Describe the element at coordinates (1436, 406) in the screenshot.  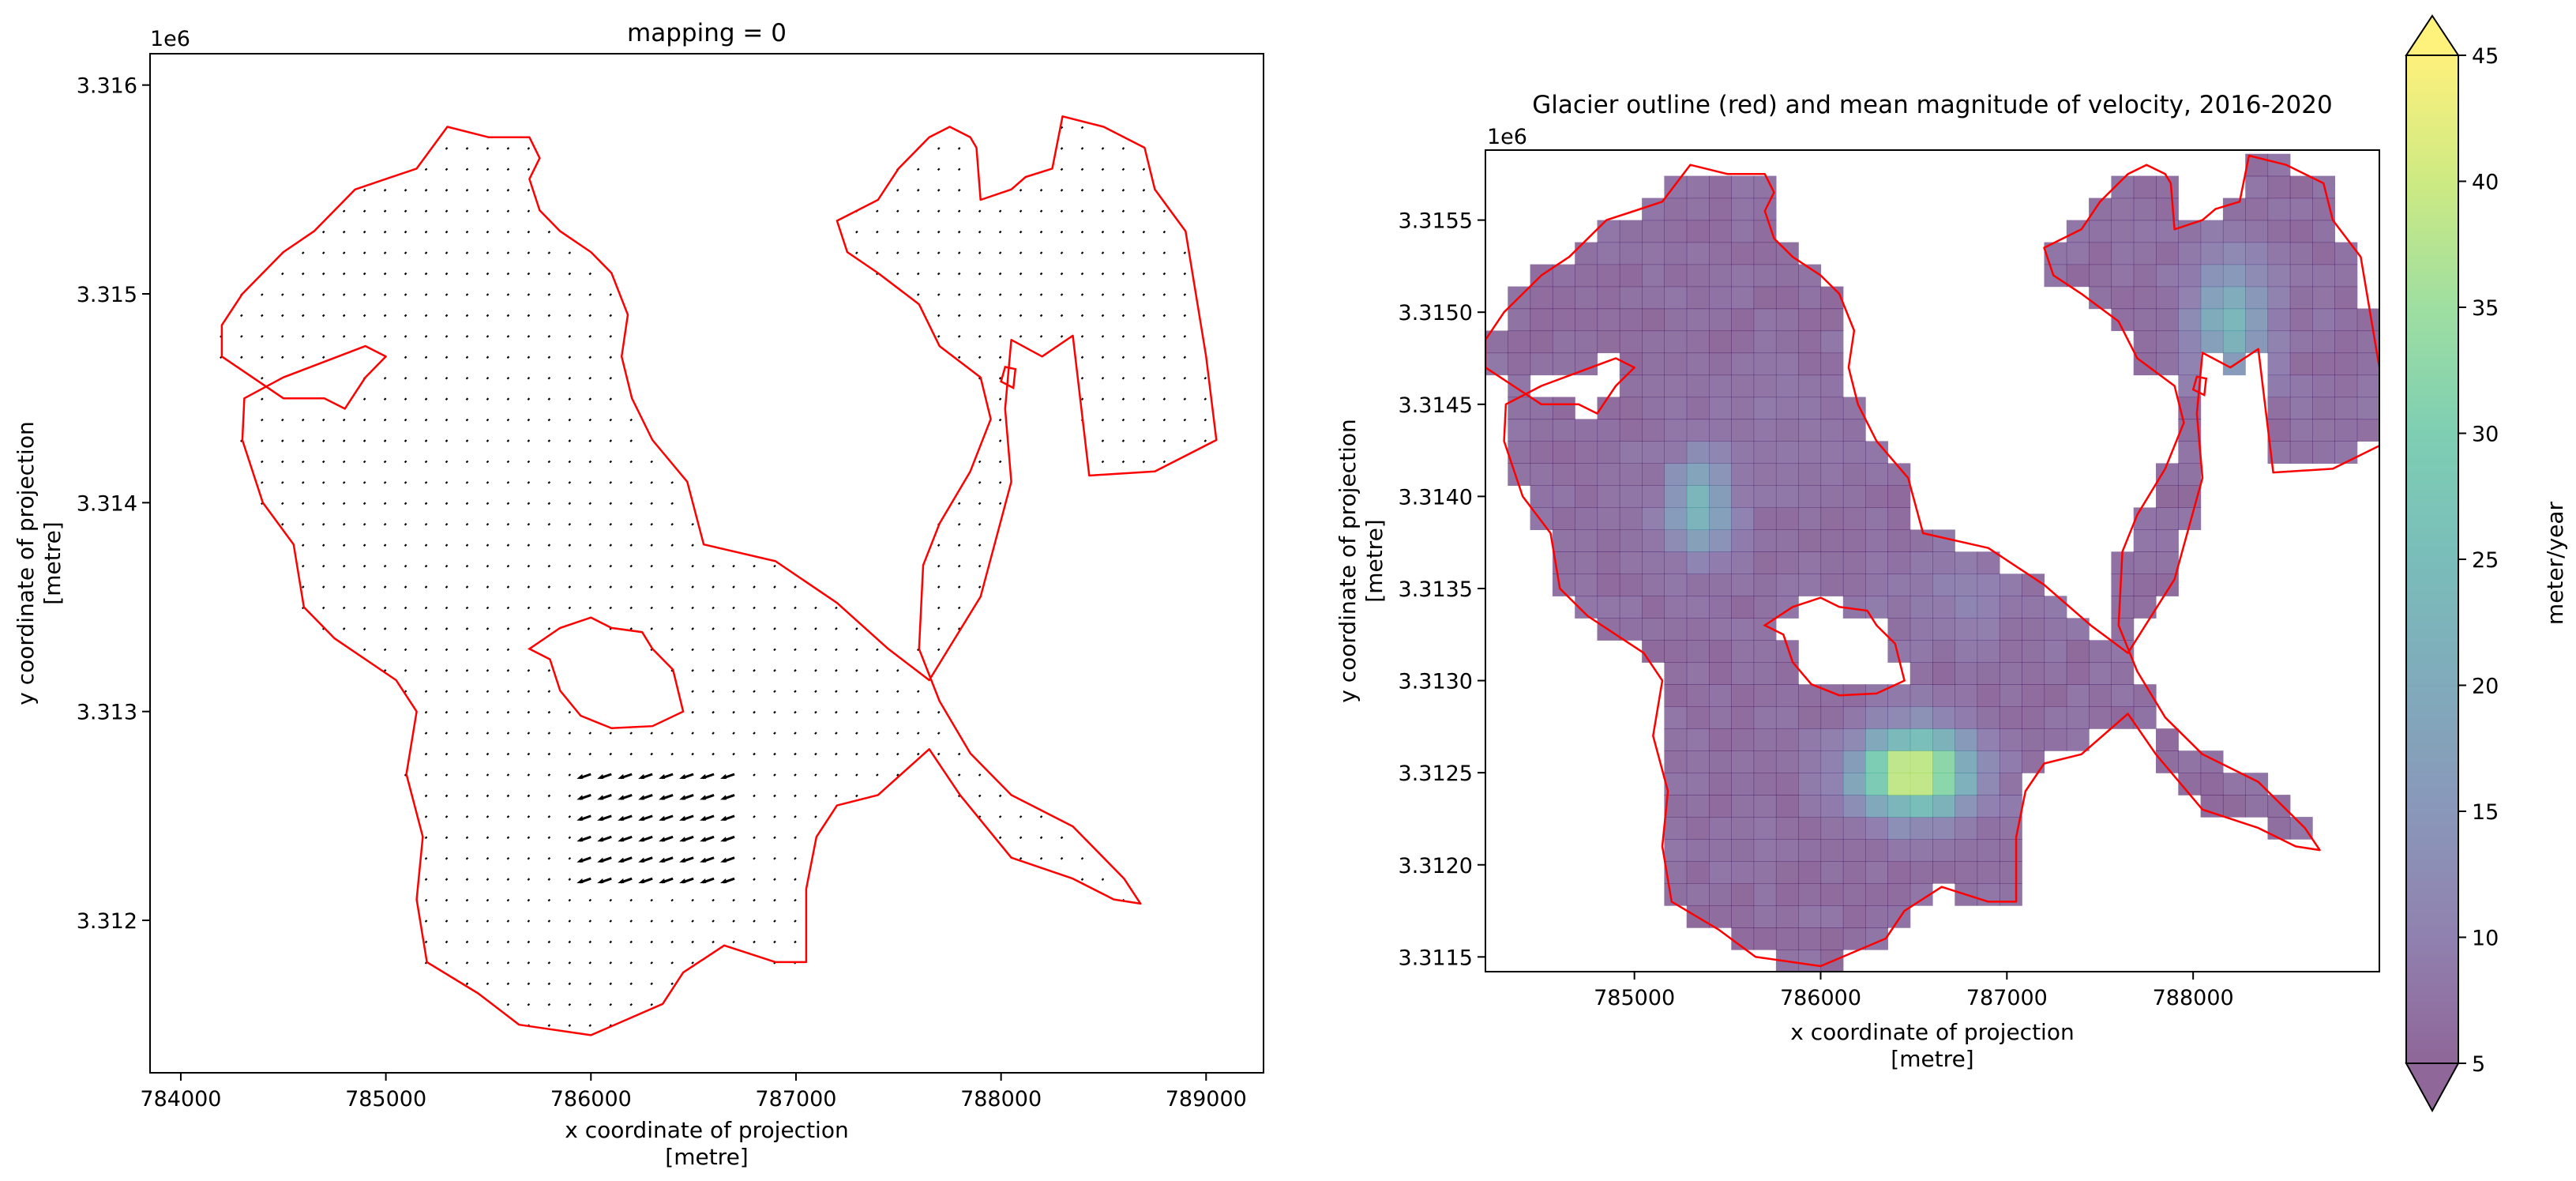
I see `right-y-tick-label: 3.3145` at that location.